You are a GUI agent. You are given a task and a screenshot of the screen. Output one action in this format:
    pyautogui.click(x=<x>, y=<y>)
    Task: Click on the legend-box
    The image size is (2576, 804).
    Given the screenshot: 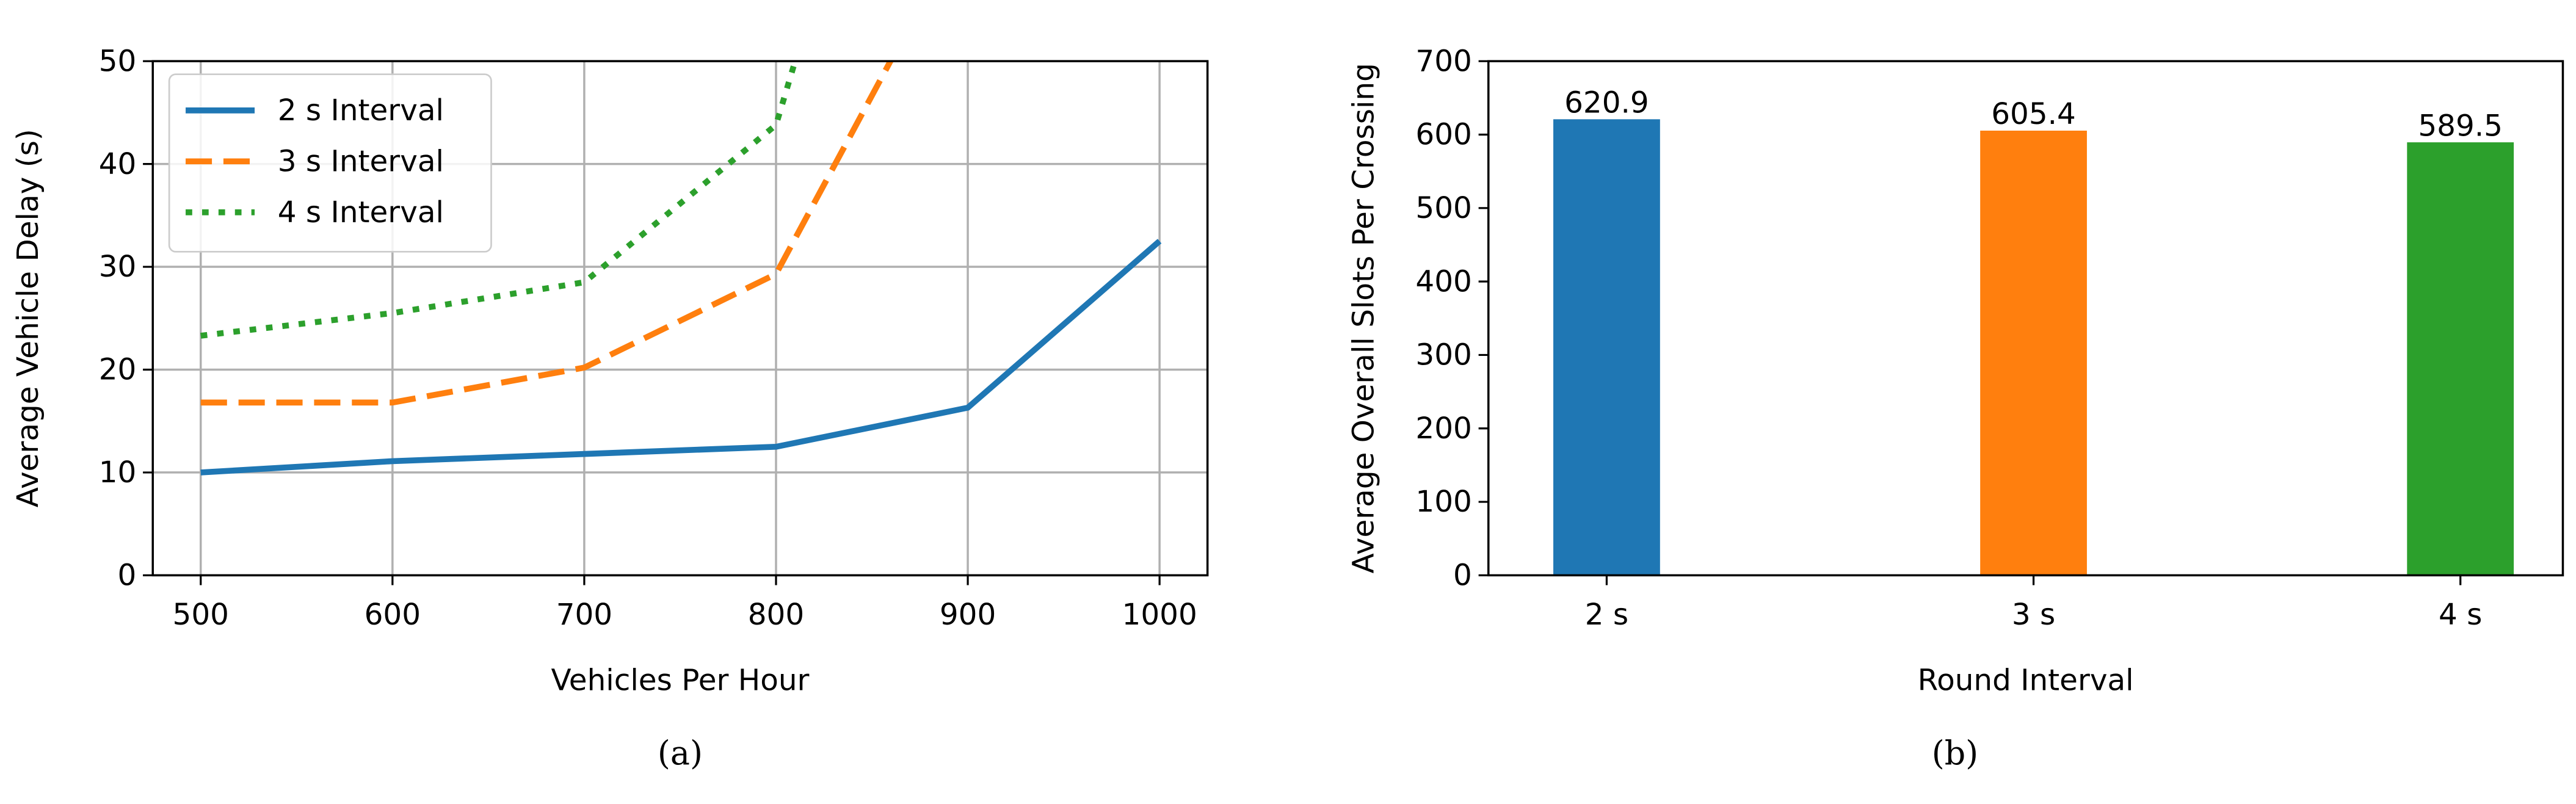 What is the action you would take?
    pyautogui.click(x=330, y=163)
    